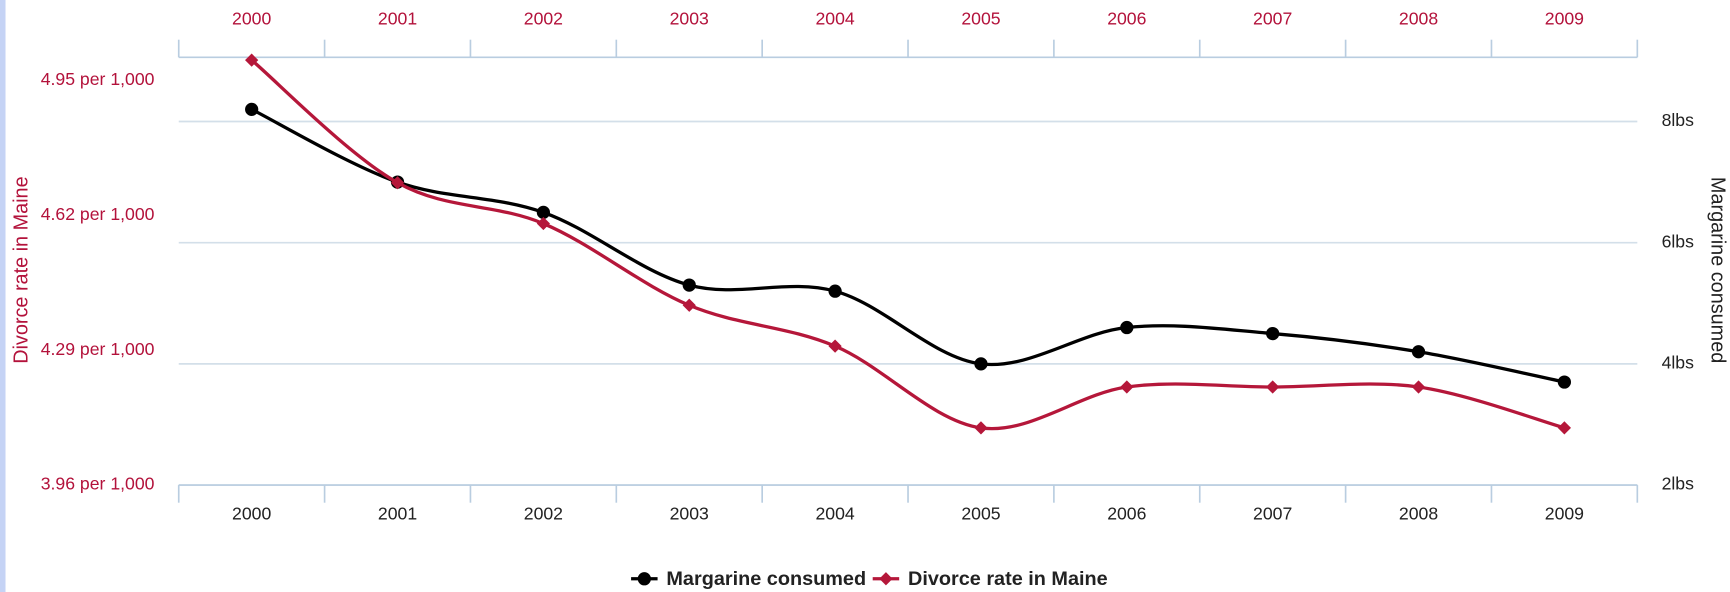  I want to click on x-tick-label: 2000, so click(251, 513).